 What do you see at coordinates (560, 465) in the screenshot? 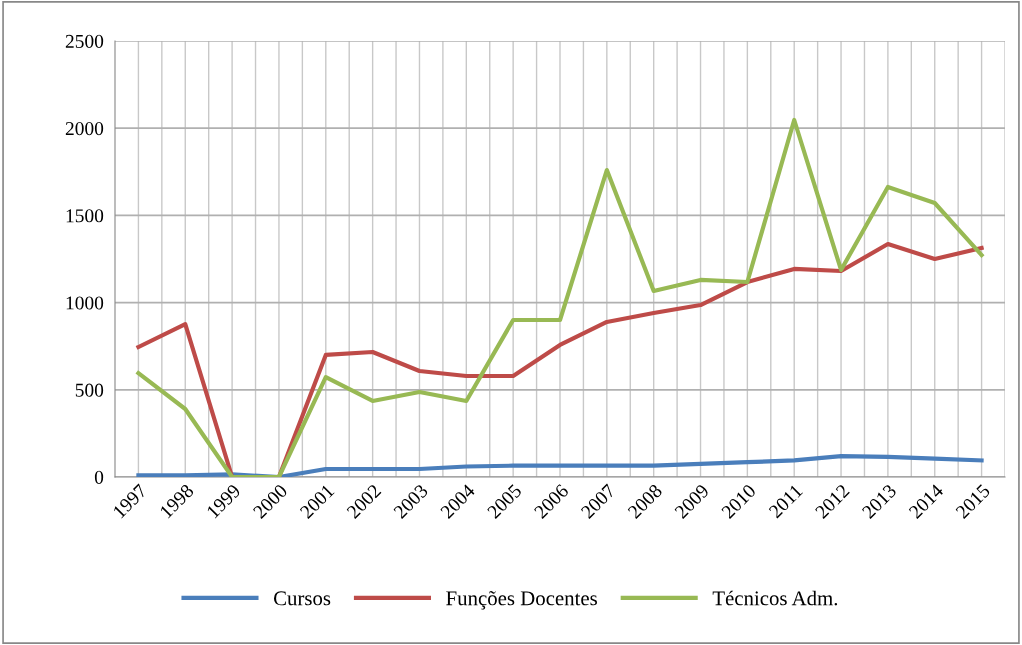
I see `line-series` at bounding box center [560, 465].